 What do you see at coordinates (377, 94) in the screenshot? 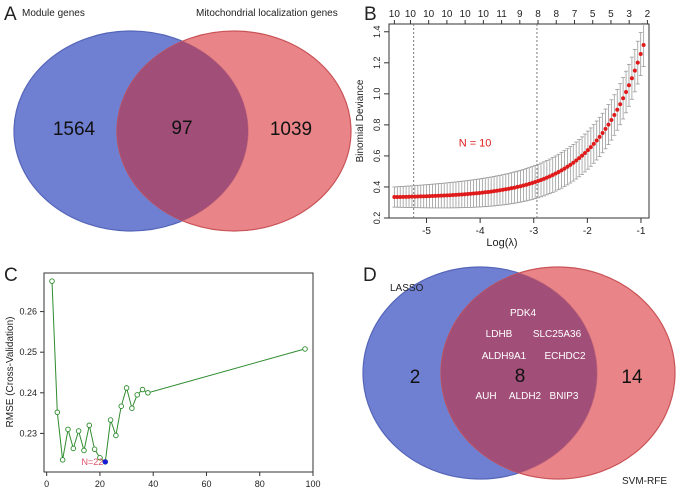
I see `chart-b-y-tick-label: 1.0` at bounding box center [377, 94].